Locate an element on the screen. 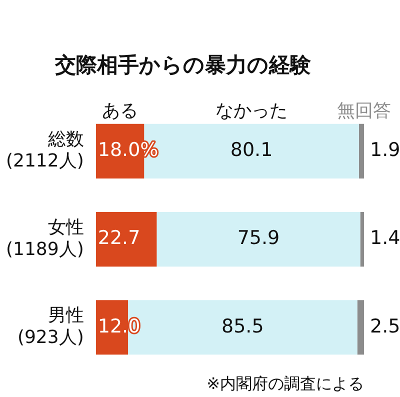 The width and height of the screenshot is (400, 397). series-label: ある is located at coordinates (120, 111).